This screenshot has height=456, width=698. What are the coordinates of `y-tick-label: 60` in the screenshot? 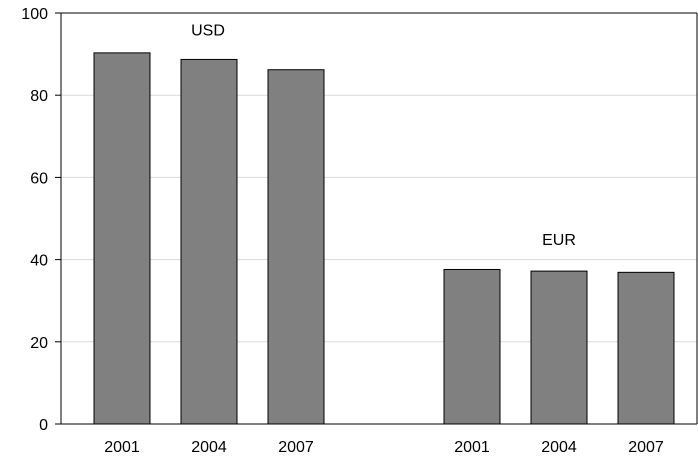 It's located at (39, 178).